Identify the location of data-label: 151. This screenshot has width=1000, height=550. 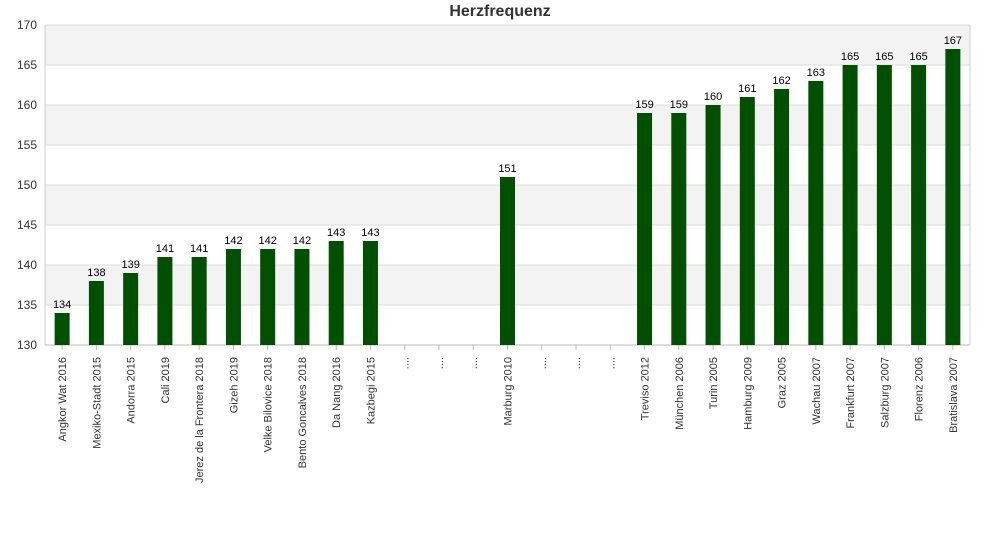
(507, 169).